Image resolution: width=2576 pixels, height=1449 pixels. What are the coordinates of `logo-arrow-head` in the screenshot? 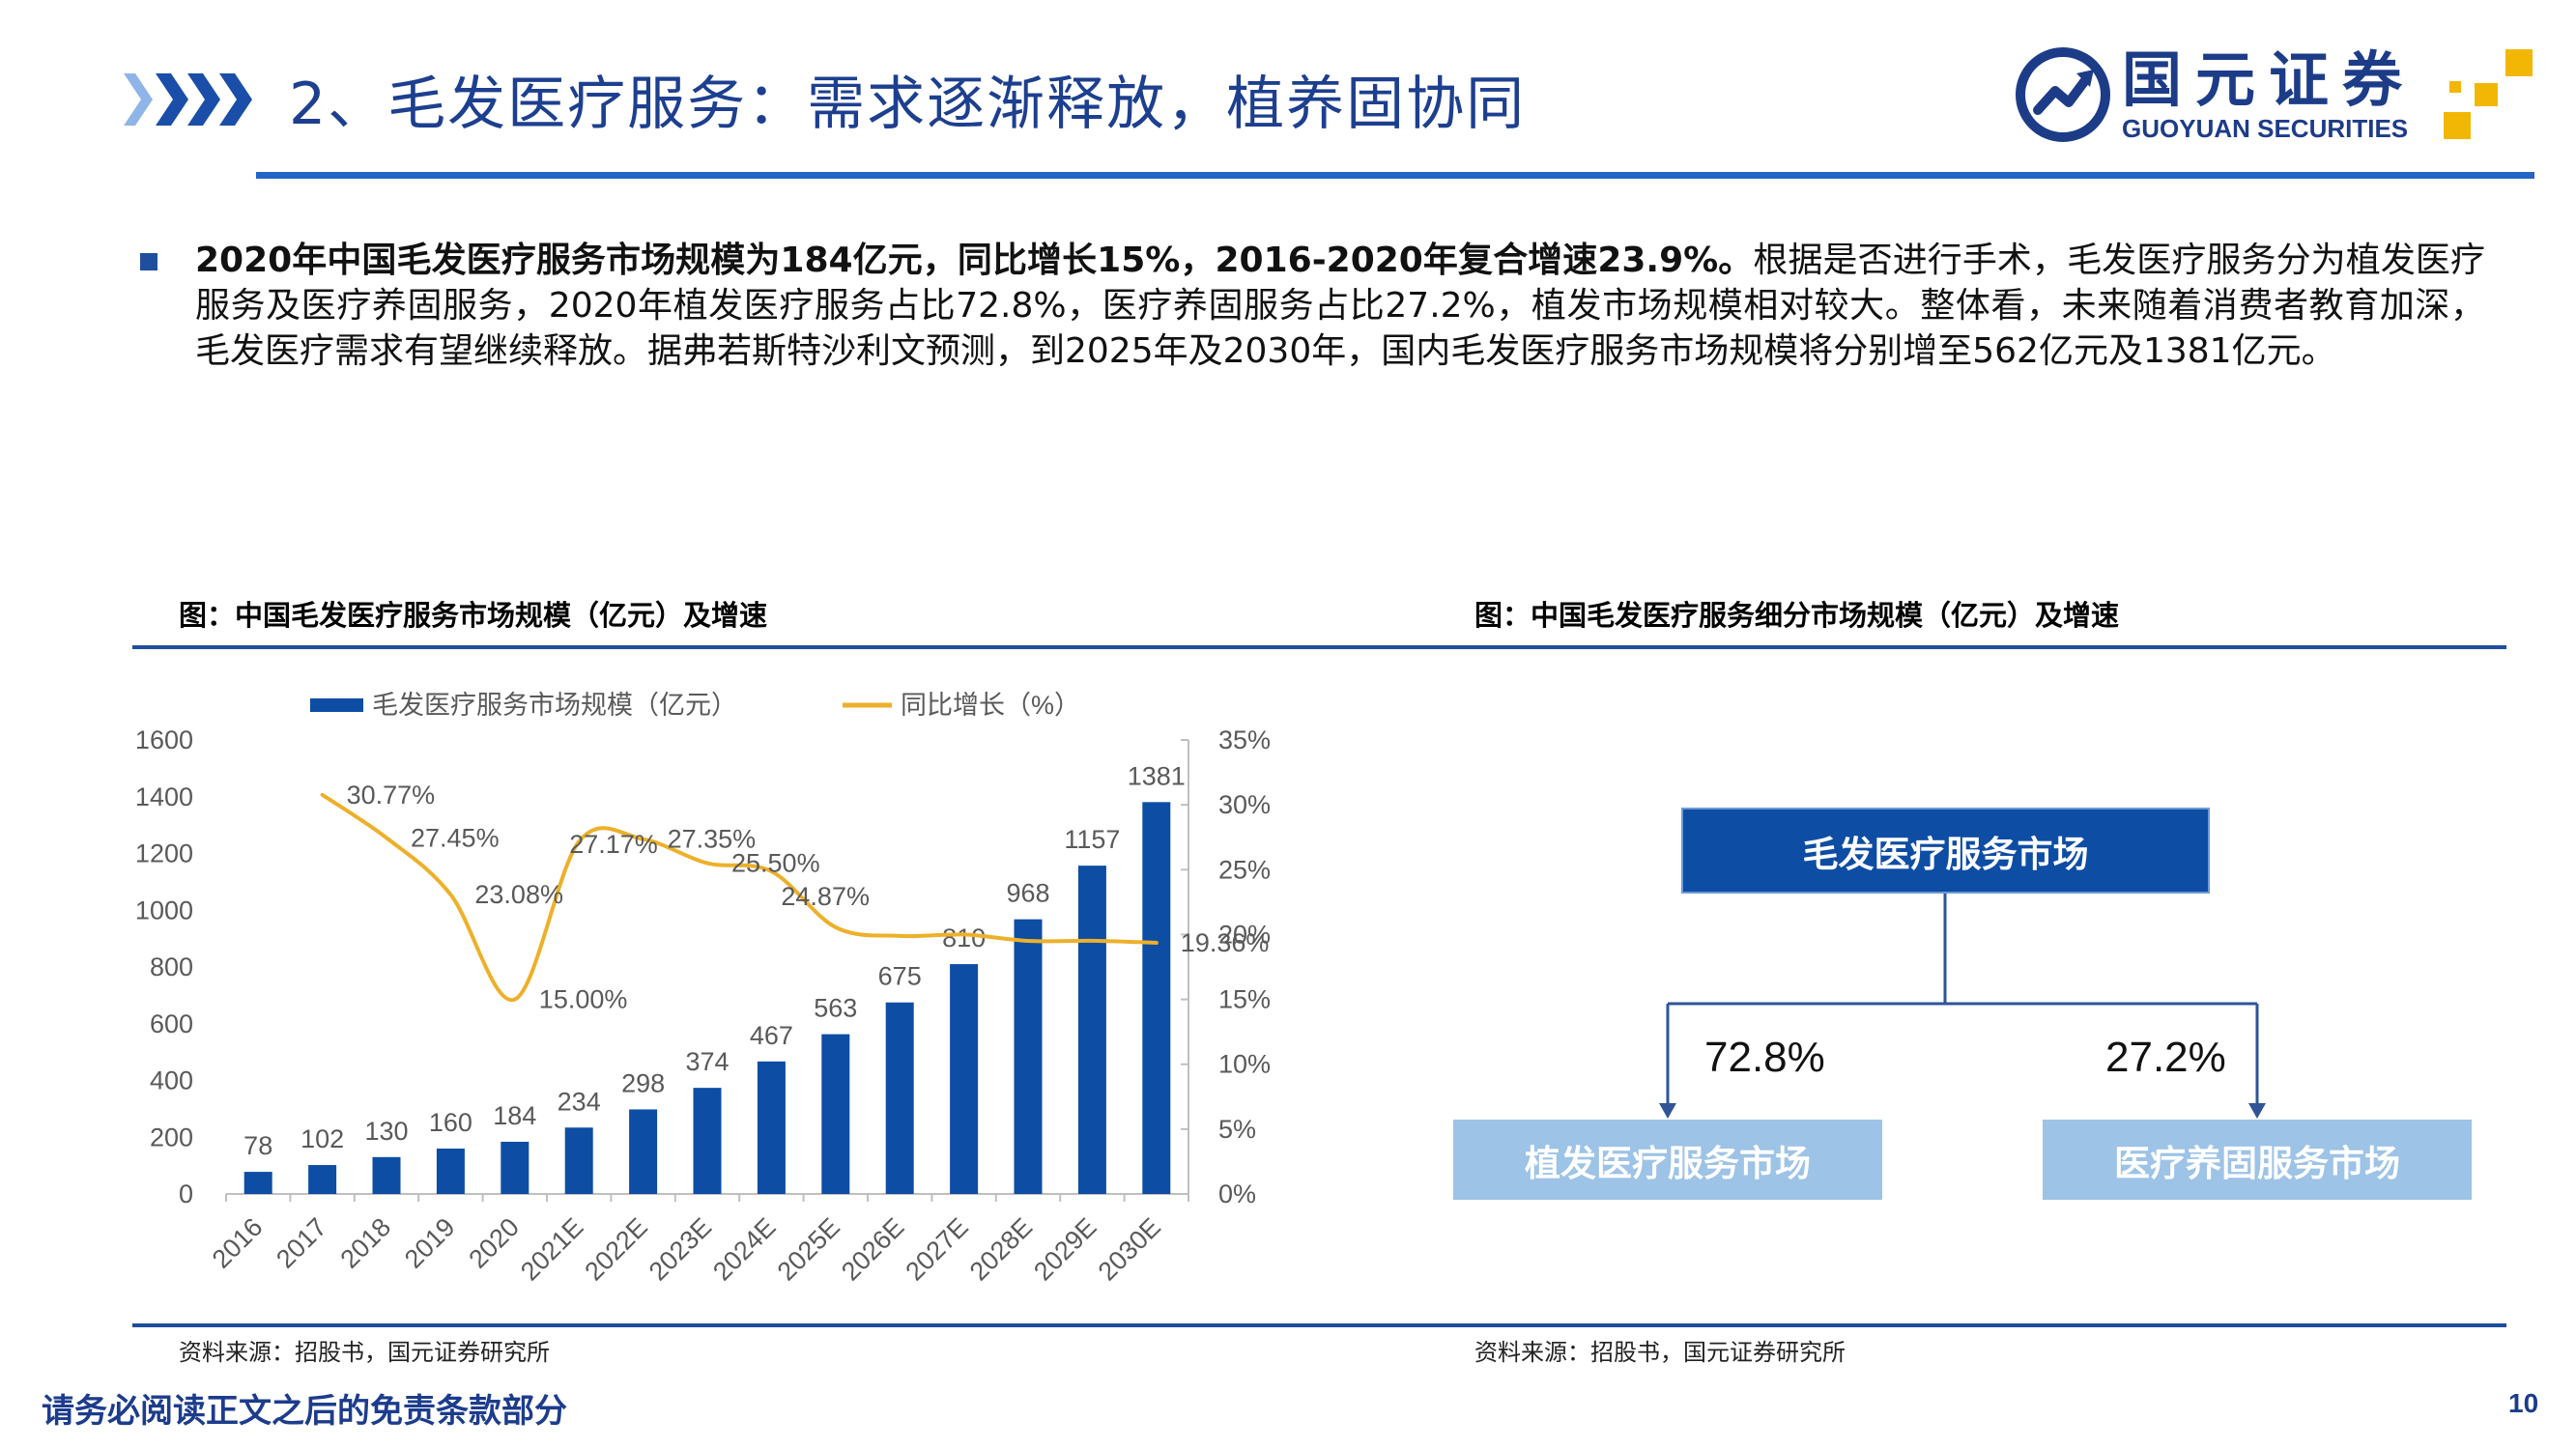 It's located at (2085, 78).